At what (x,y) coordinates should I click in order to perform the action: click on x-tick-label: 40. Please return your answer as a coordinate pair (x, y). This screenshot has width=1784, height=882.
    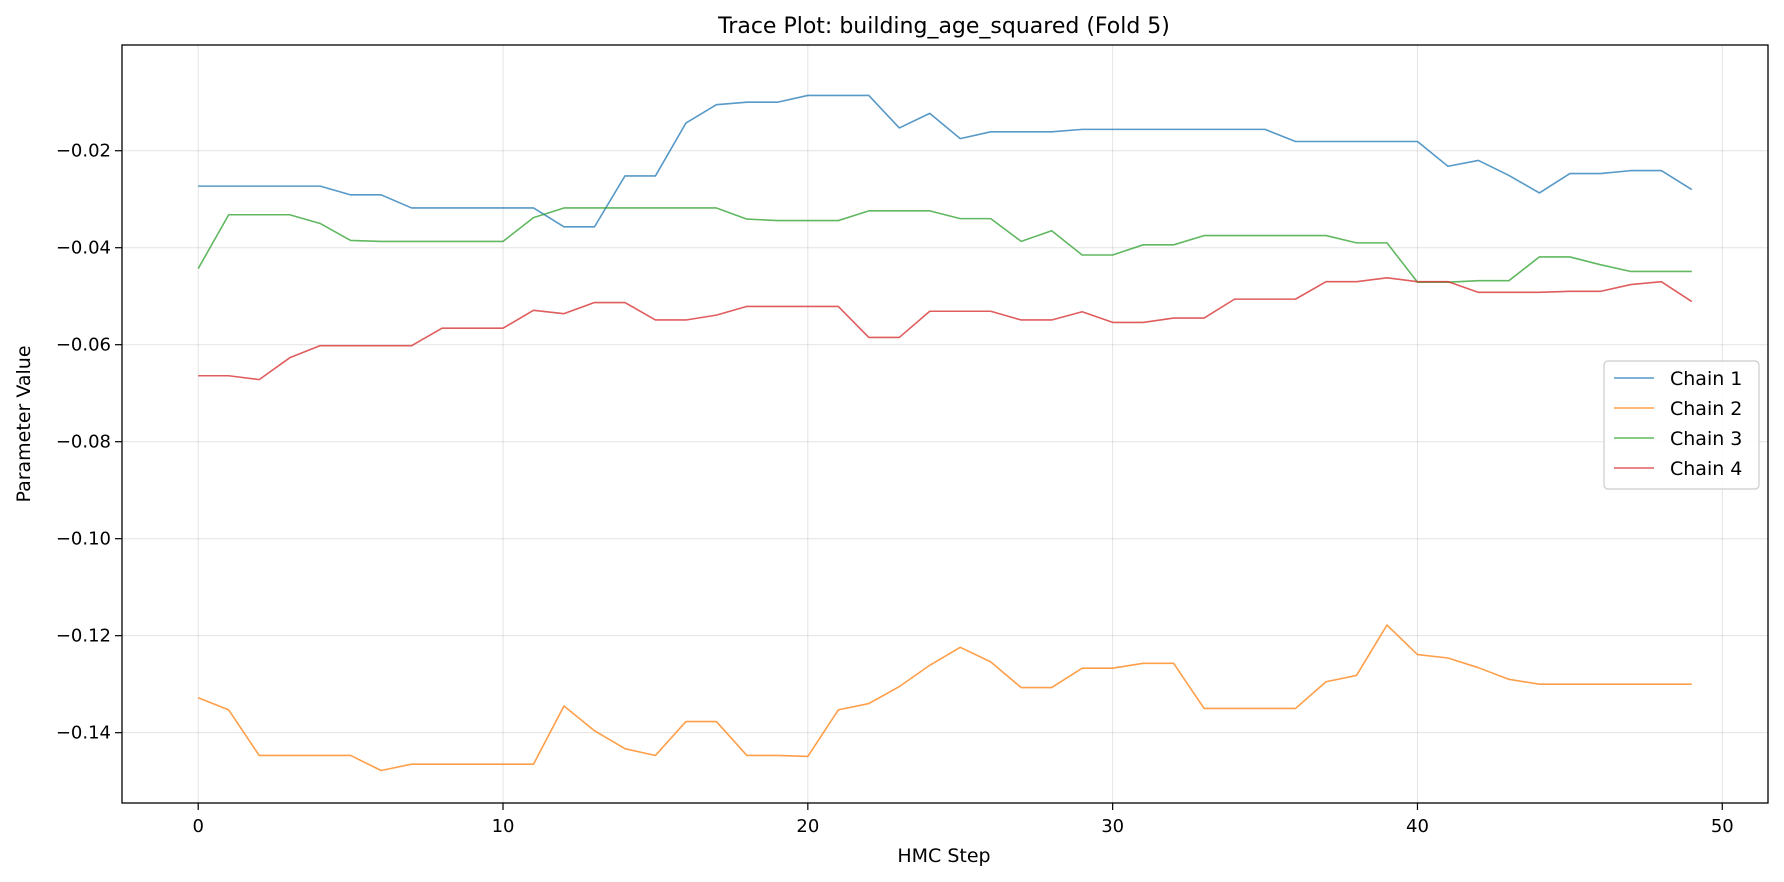
    Looking at the image, I should click on (1417, 826).